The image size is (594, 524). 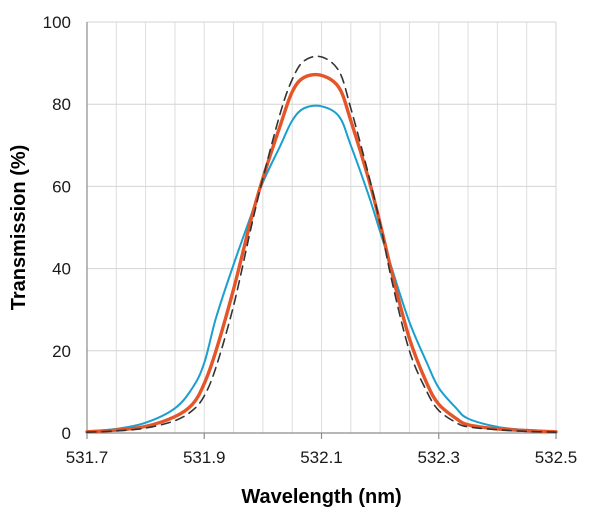 I want to click on x-tick-label: 531.7, so click(x=87, y=457).